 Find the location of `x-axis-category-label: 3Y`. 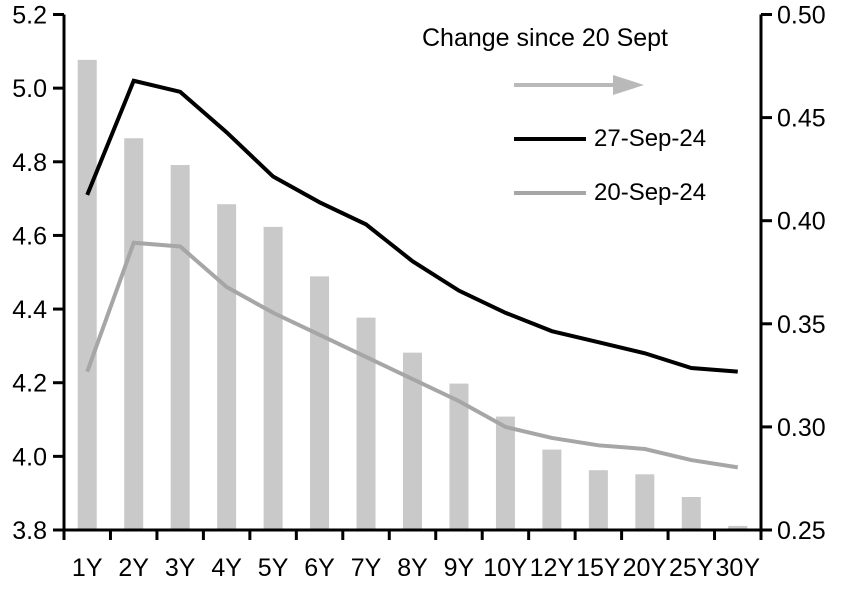

x-axis-category-label: 3Y is located at coordinates (180, 568).